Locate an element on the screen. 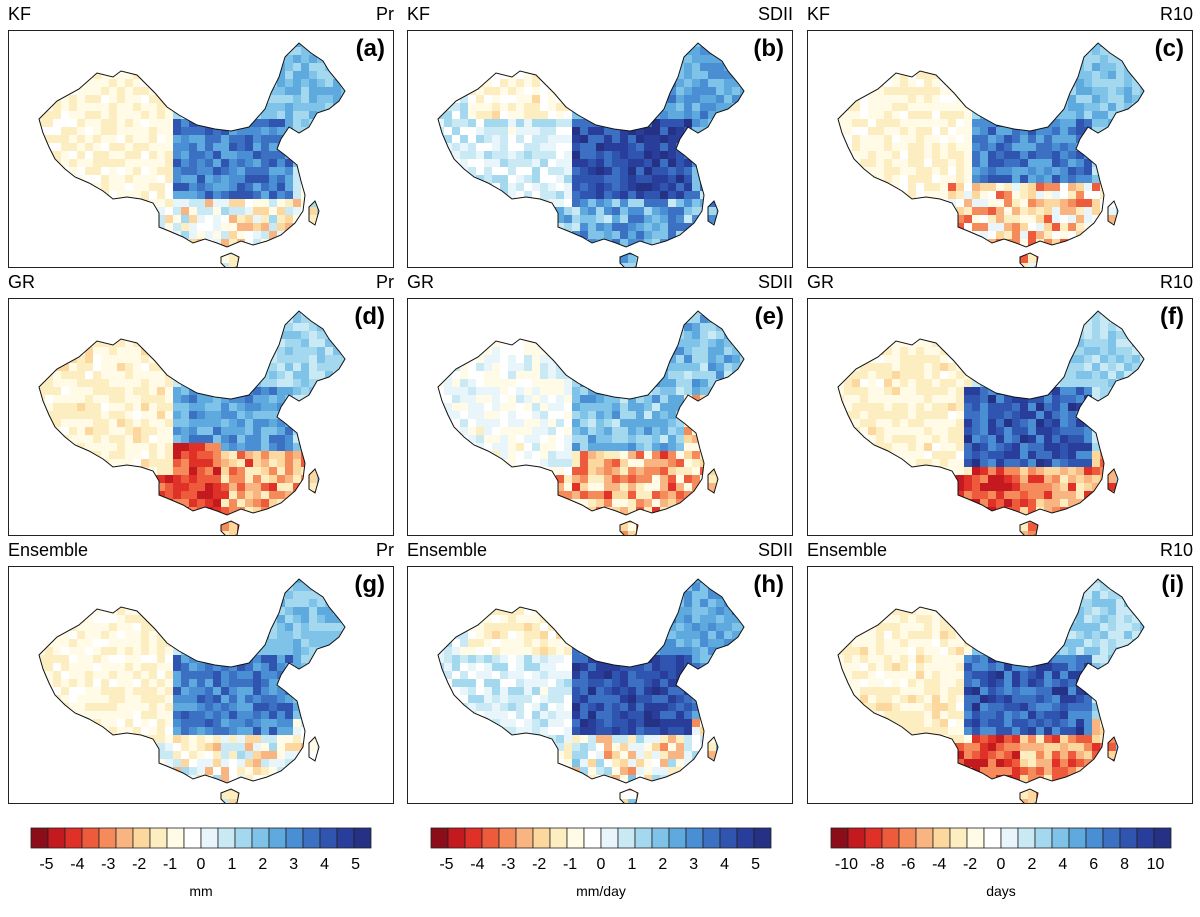 The width and height of the screenshot is (1200, 917). colorbar: -5 -4 -3 -2 -1 0 1 2 3 4 5 mm/day is located at coordinates (601, 863).